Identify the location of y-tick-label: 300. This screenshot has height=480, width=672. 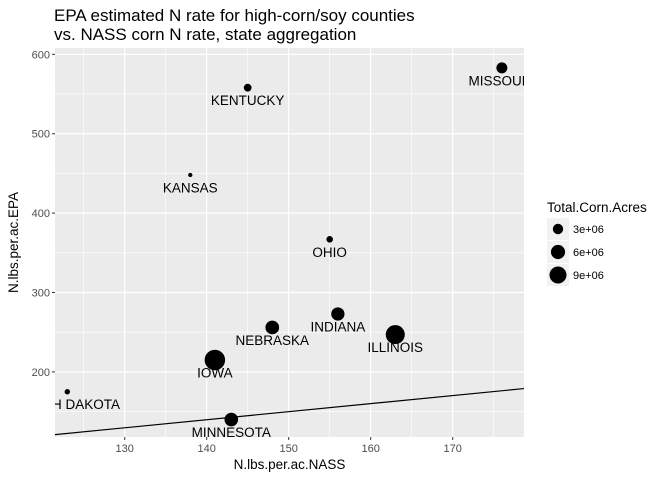
(41, 294).